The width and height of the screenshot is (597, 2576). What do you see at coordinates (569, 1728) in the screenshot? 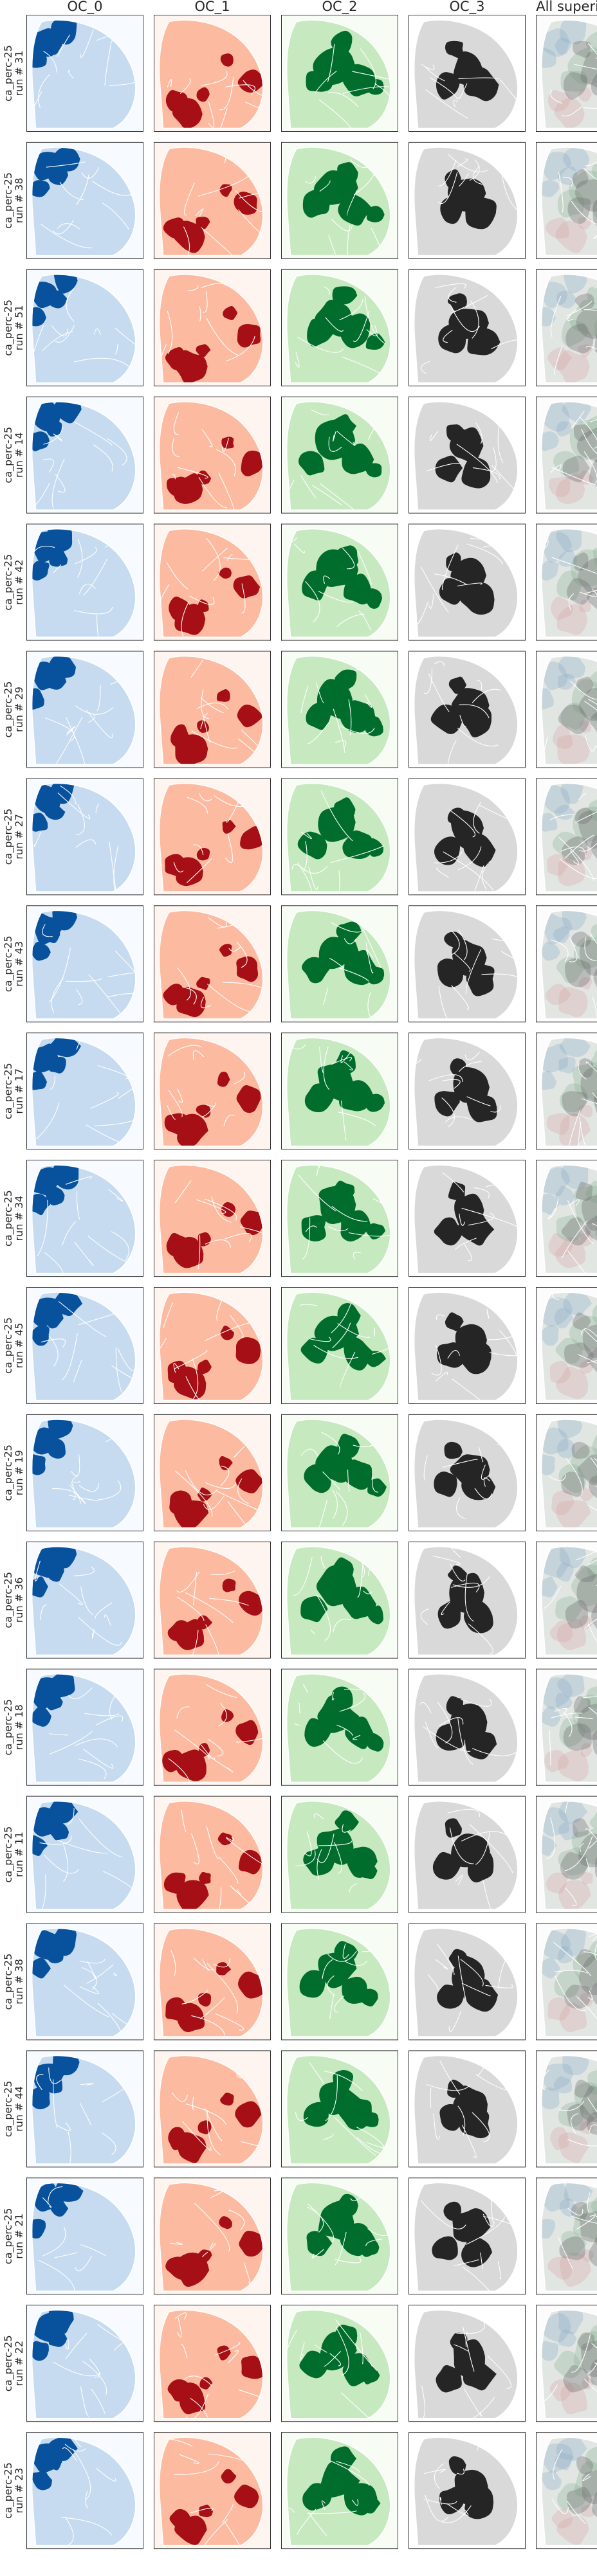
I see `brain-region-base` at bounding box center [569, 1728].